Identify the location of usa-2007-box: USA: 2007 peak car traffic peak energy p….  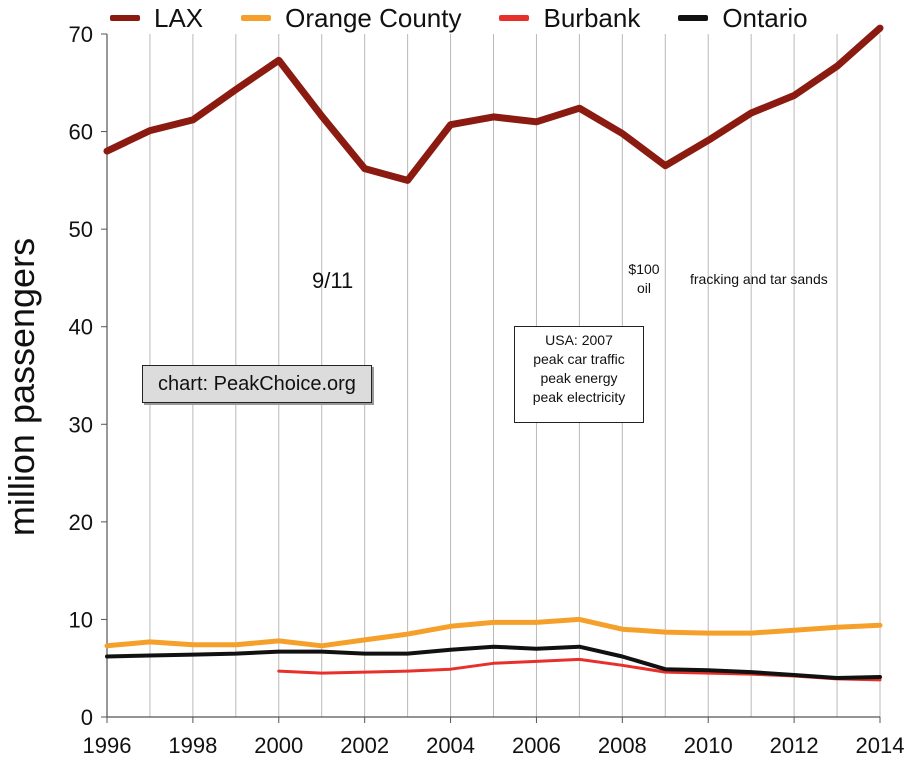
(579, 374).